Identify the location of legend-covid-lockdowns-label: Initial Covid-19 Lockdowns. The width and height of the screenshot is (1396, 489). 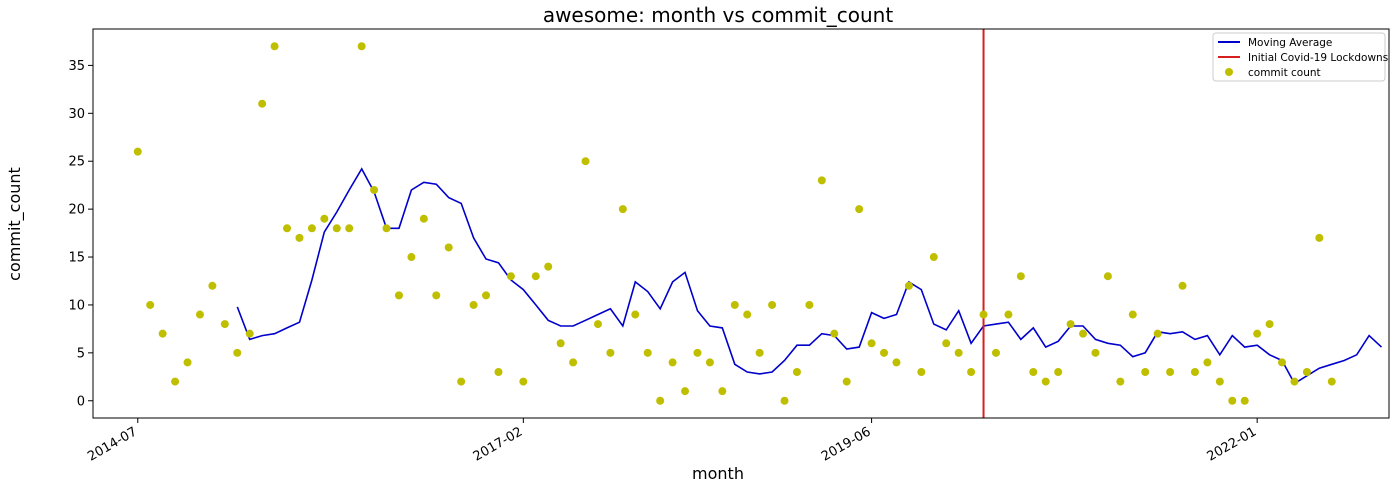
(1318, 58).